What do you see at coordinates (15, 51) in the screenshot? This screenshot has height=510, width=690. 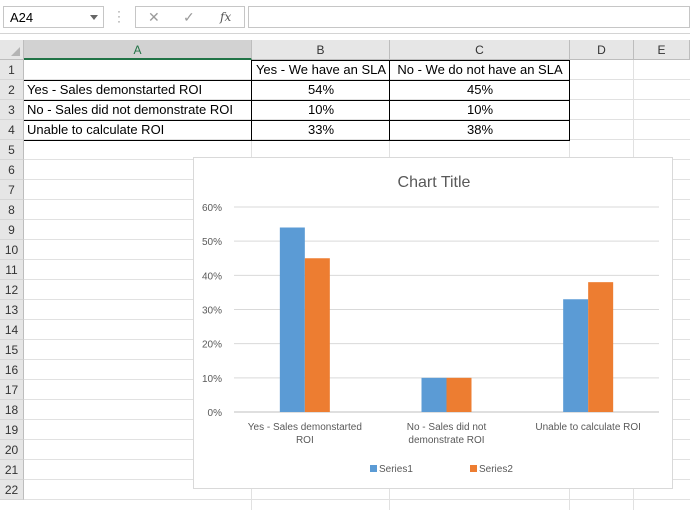 I see `select-all-triangle-icon` at bounding box center [15, 51].